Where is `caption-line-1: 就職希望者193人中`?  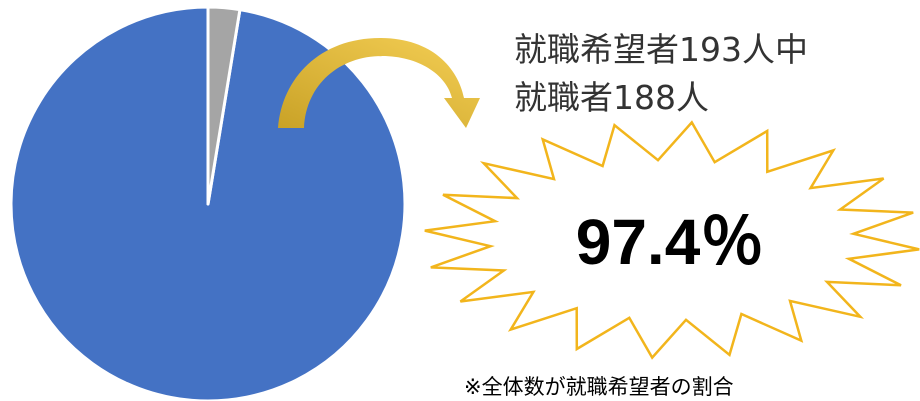
caption-line-1: 就職希望者193人中 is located at coordinates (661, 49).